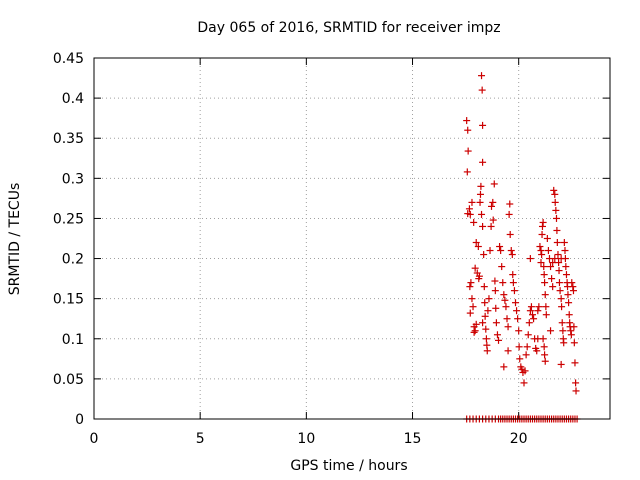  Describe the element at coordinates (73, 179) in the screenshot. I see `y-tick-label: 0.3` at that location.